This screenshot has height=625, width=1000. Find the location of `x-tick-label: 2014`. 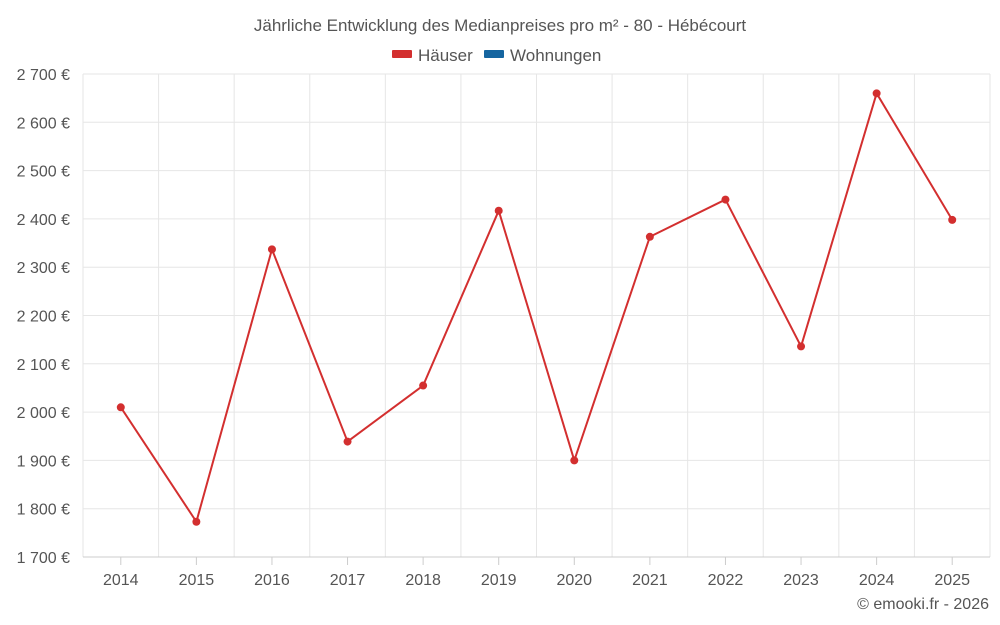

x-tick-label: 2014 is located at coordinates (121, 580).